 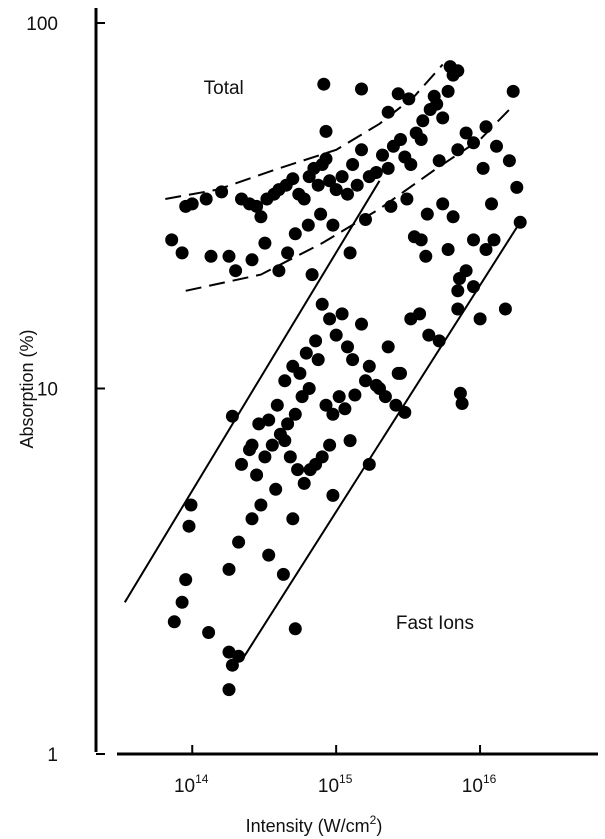 What do you see at coordinates (191, 784) in the screenshot?
I see `x-tick-label-0: 1014` at bounding box center [191, 784].